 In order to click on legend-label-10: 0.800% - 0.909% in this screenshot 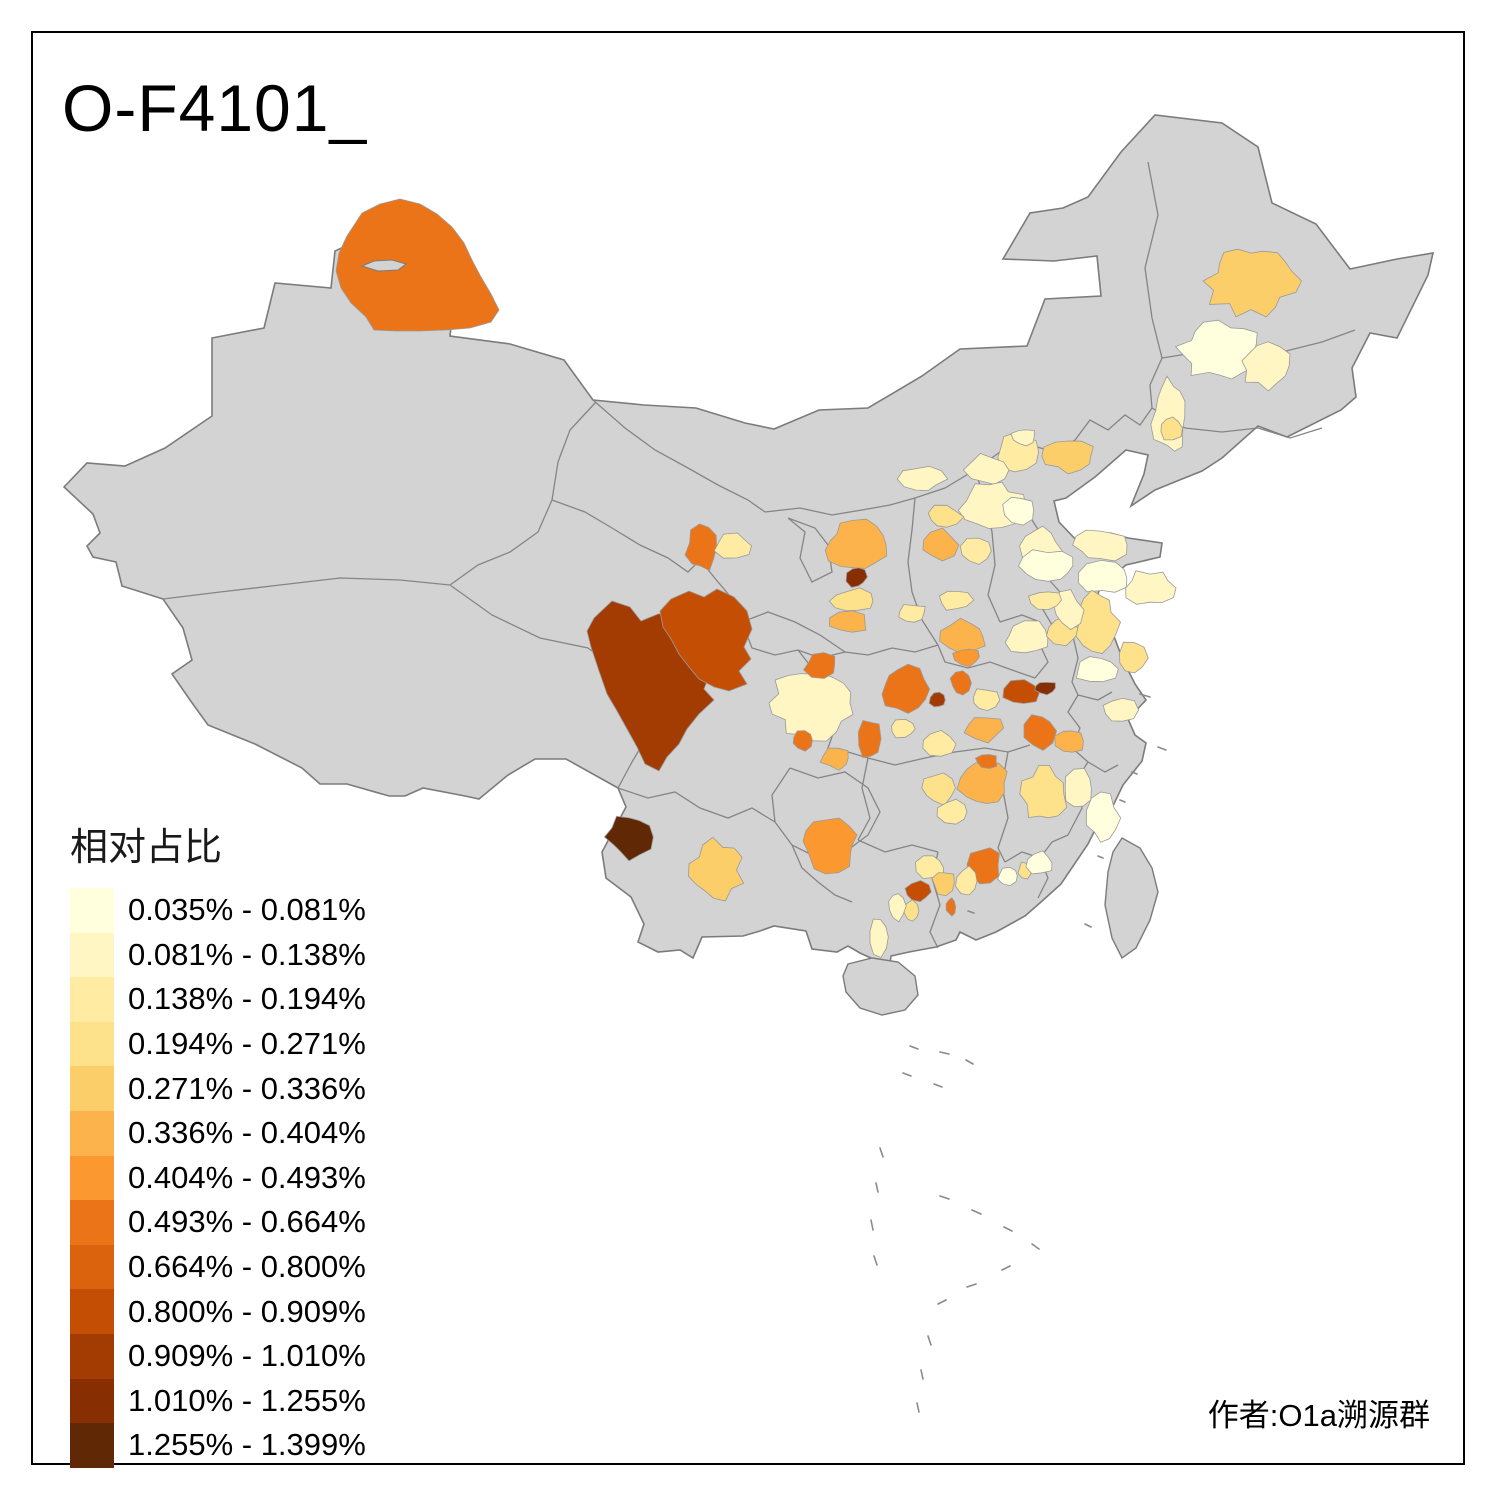, I will do `click(247, 1311)`.